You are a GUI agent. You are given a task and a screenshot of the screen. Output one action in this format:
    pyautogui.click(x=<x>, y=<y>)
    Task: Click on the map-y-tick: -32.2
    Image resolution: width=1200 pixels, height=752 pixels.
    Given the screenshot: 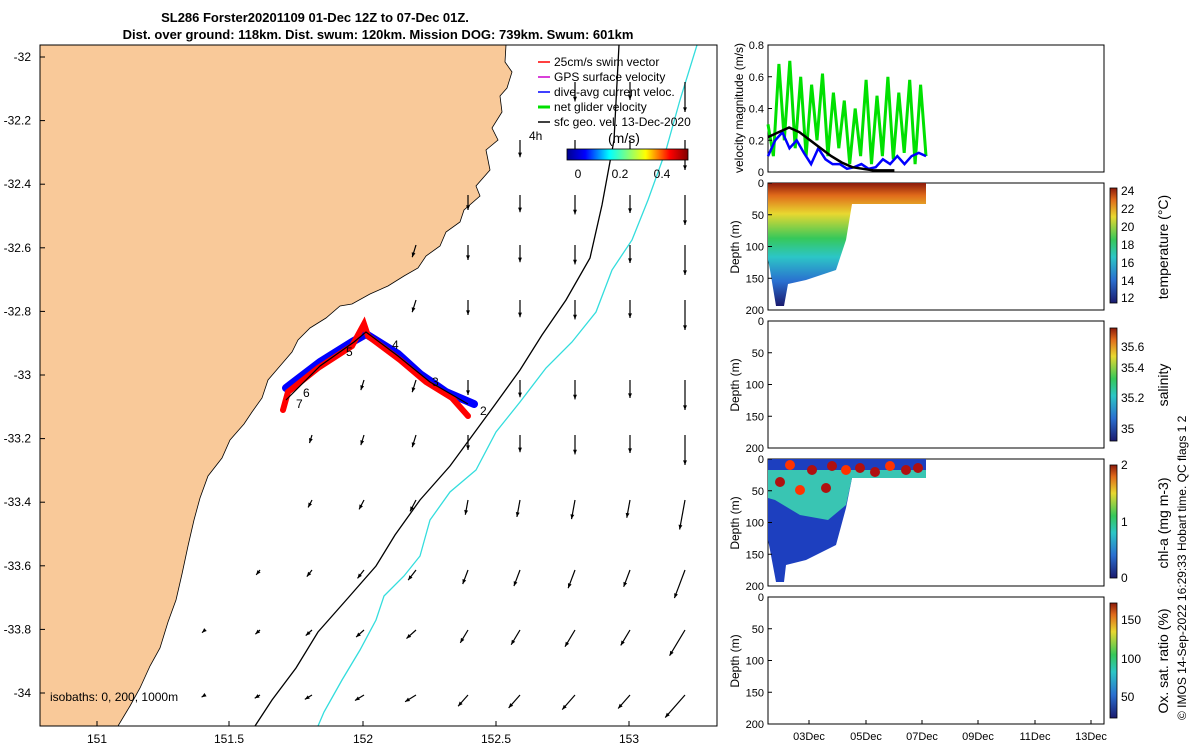 What is the action you would take?
    pyautogui.click(x=18, y=121)
    